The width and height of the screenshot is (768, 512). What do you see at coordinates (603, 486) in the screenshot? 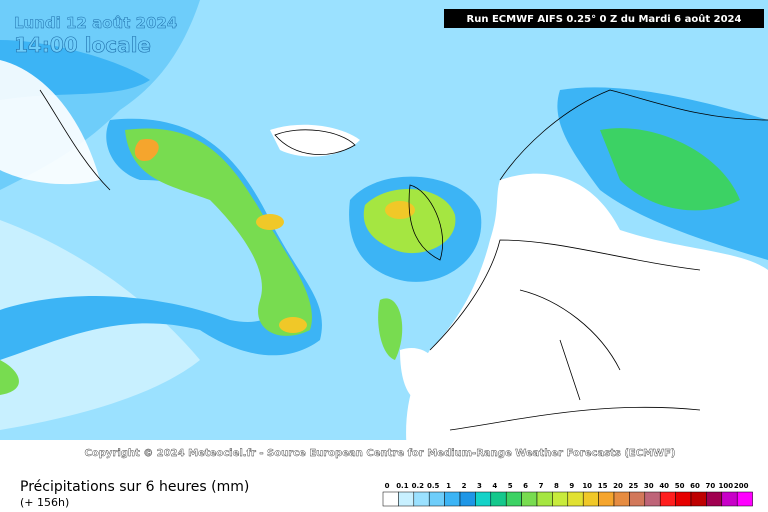
I see `legend-label: 15` at bounding box center [603, 486].